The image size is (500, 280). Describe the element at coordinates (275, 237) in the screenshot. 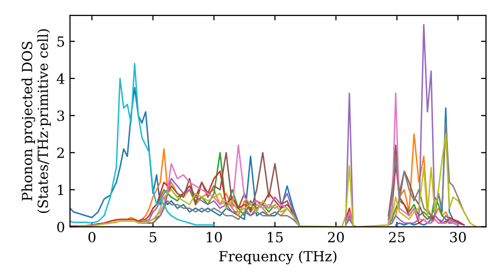

I see `x-tick-label: 15` at that location.